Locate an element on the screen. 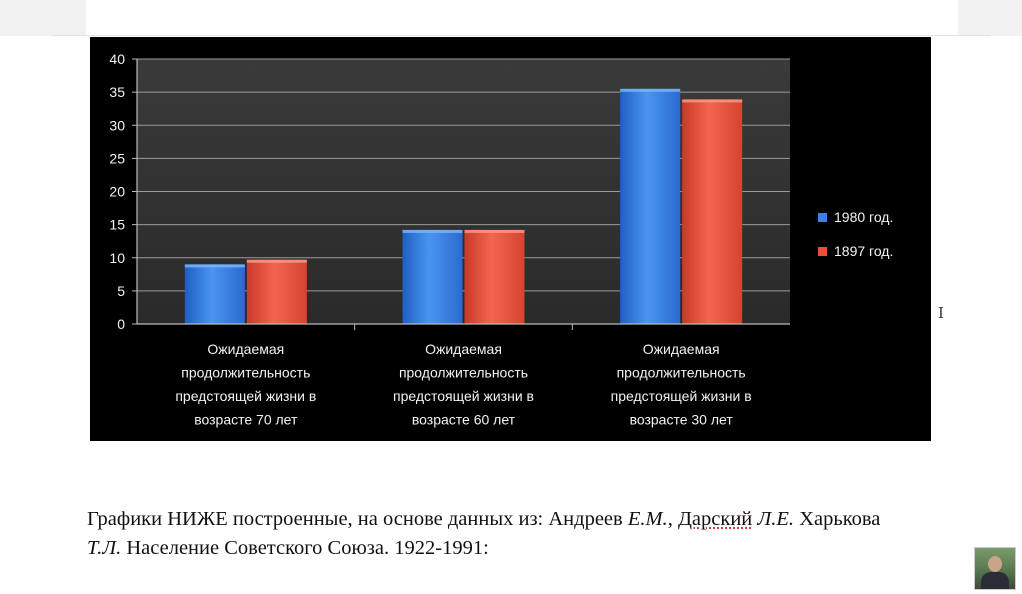 The width and height of the screenshot is (1022, 594). legend-label: 1897 год. is located at coordinates (863, 251).